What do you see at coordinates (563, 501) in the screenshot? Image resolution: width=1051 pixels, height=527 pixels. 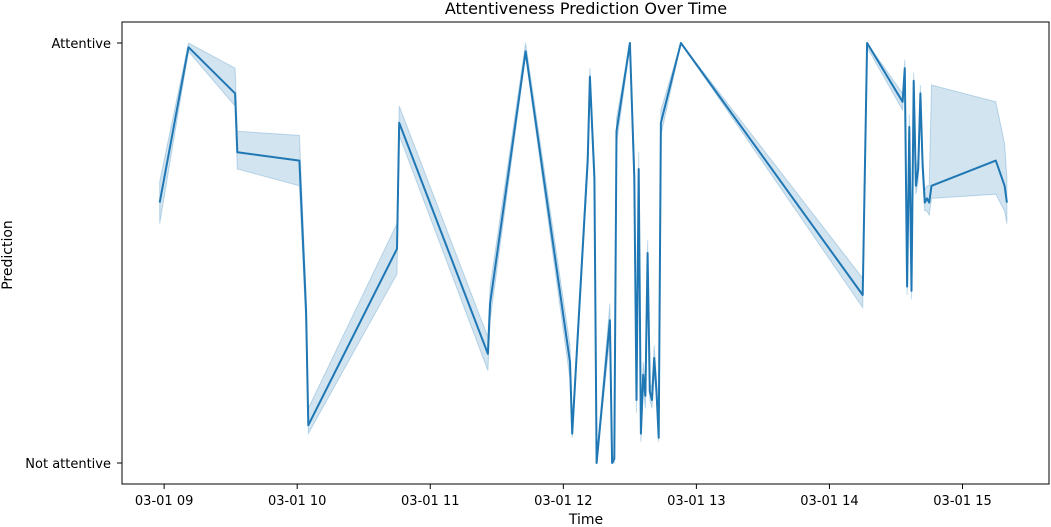 I see `x-tick-label: 03-01 12` at bounding box center [563, 501].